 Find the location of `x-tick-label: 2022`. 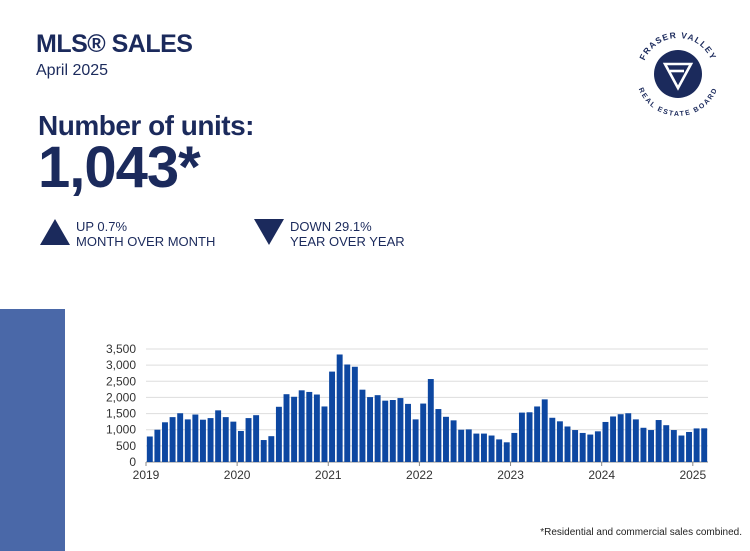

x-tick-label: 2022 is located at coordinates (419, 475).